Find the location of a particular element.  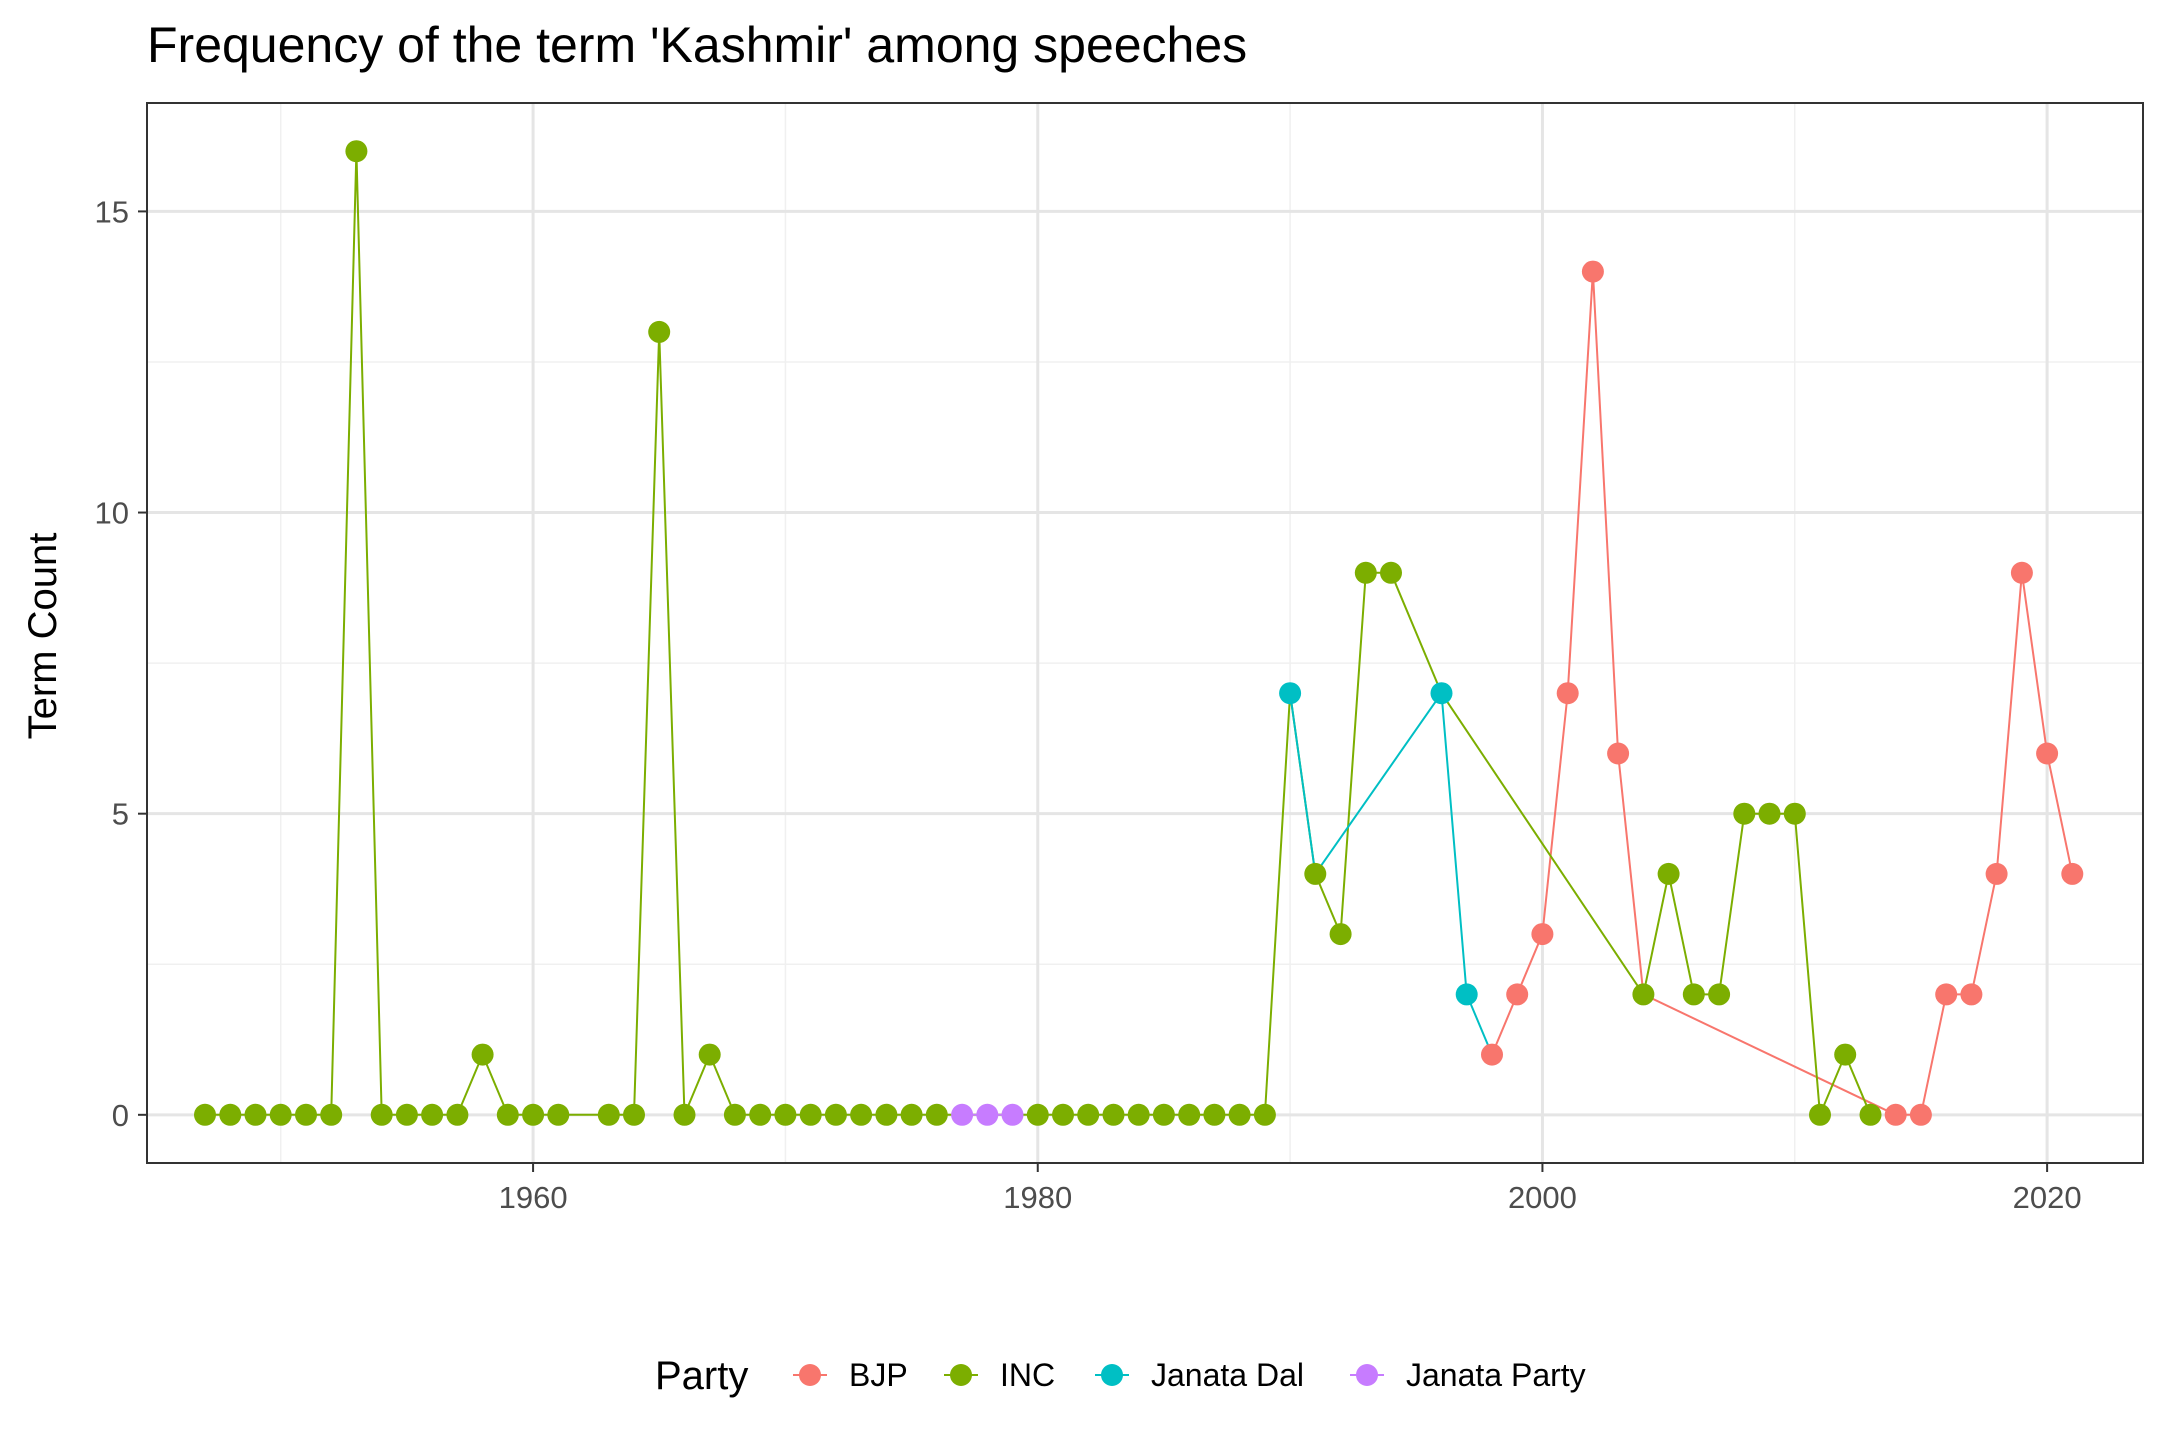

legend-title: Party is located at coordinates (701, 1376).